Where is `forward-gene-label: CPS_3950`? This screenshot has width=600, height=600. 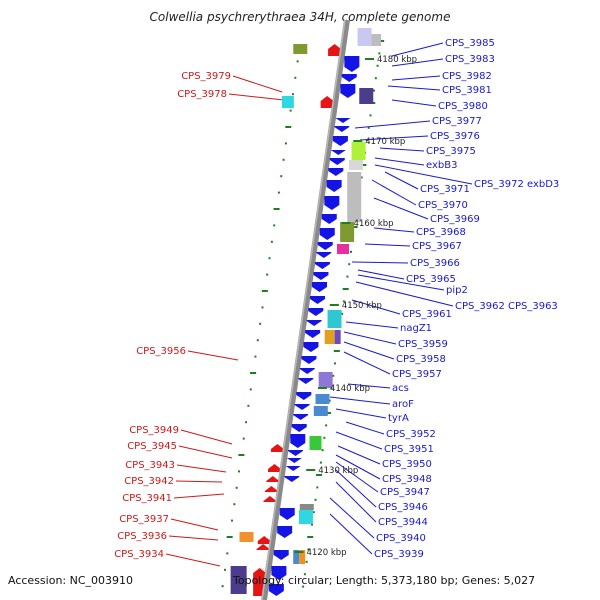 forward-gene-label: CPS_3950 is located at coordinates (407, 464).